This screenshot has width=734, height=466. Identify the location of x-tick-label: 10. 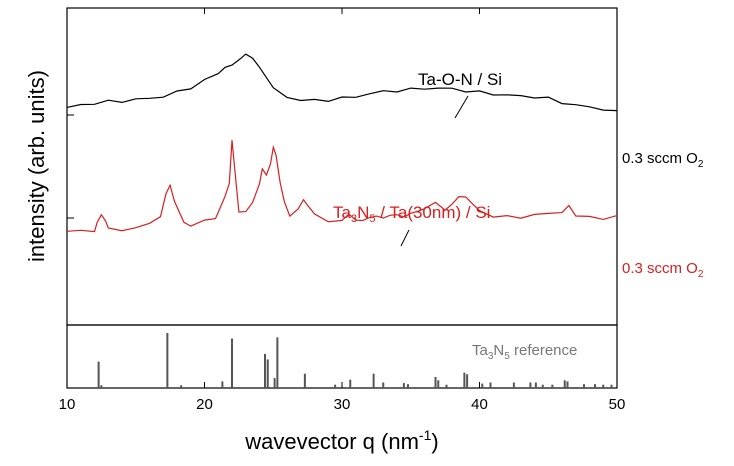
(67, 404).